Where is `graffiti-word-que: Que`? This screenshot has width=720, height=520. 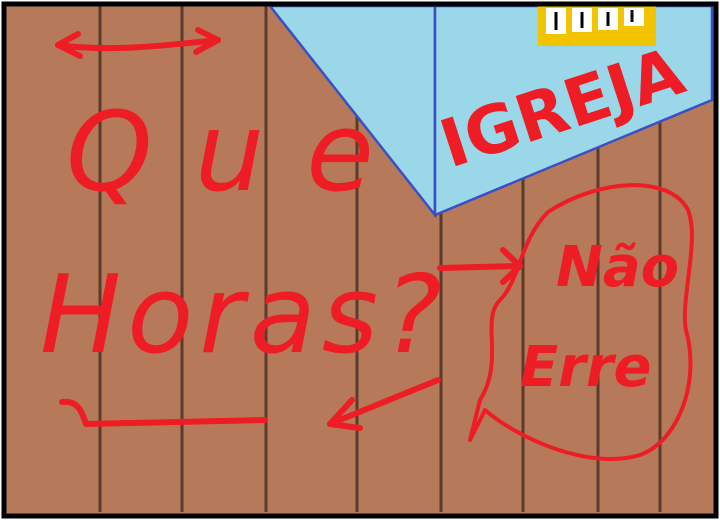
graffiti-word-que: Que is located at coordinates (241, 152).